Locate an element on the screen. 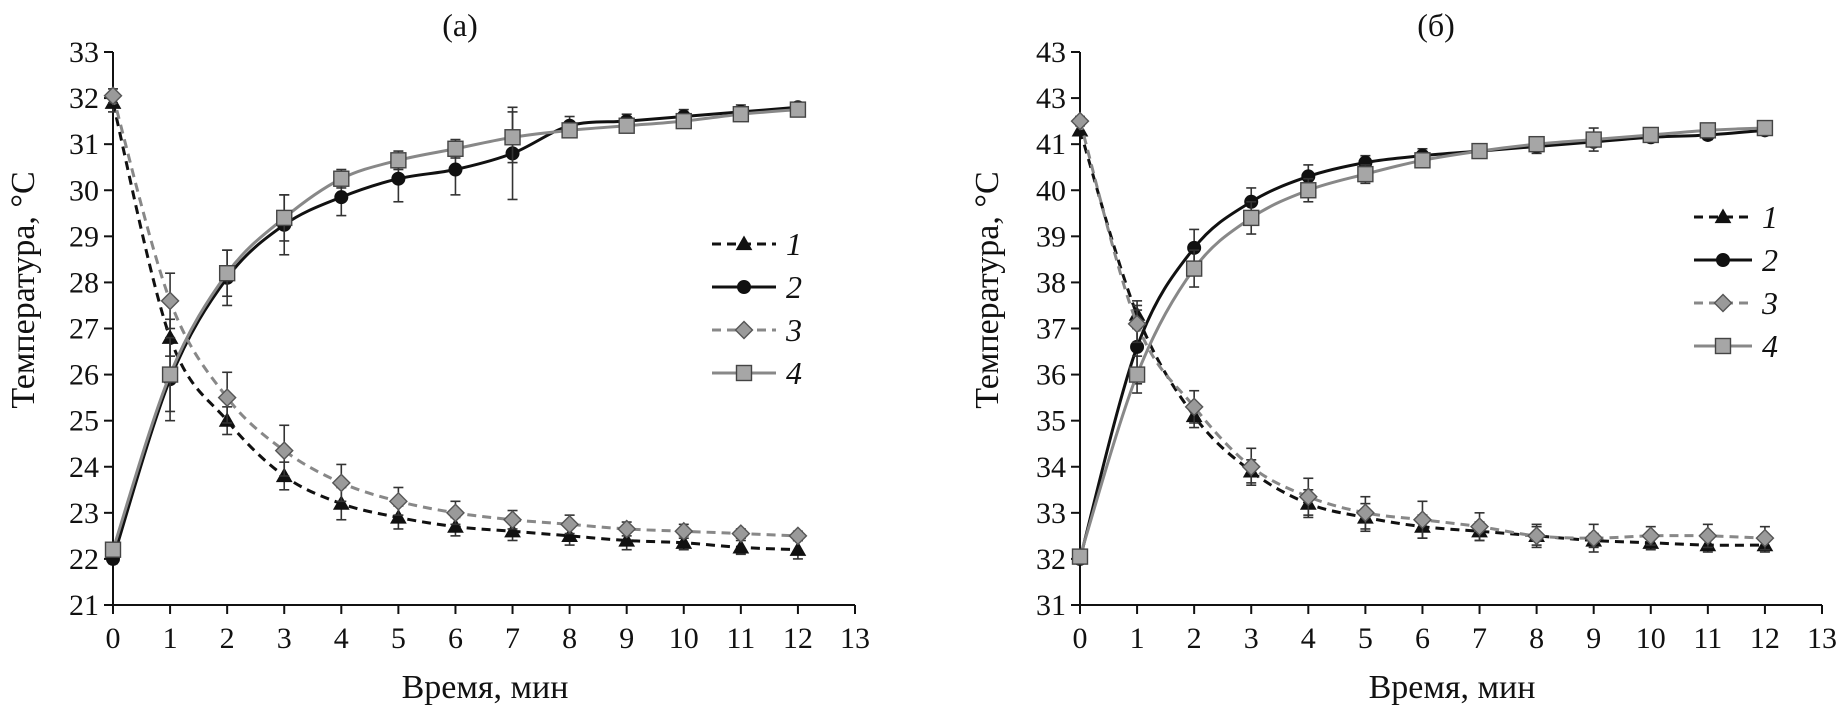 The width and height of the screenshot is (1844, 715). y-tick-label-b: 37 is located at coordinates (1051, 329).